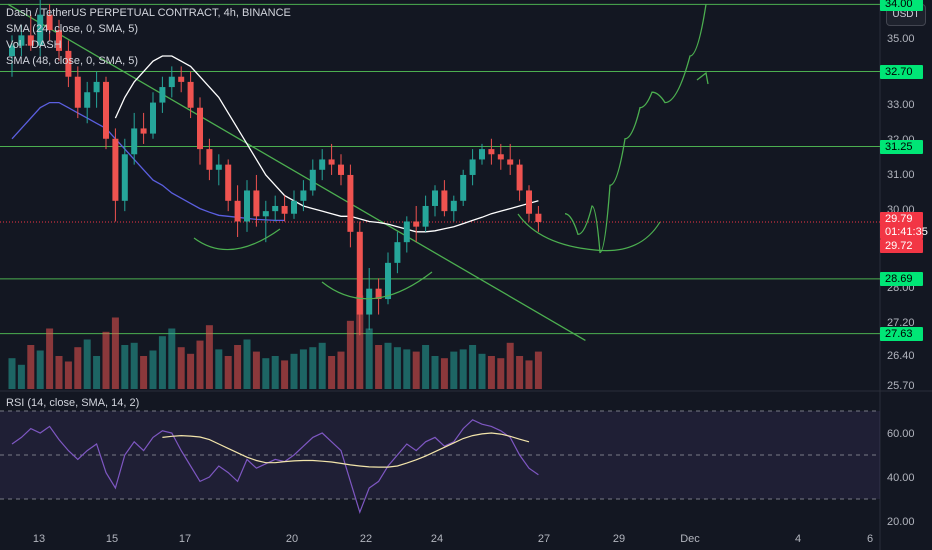  Describe the element at coordinates (544, 539) in the screenshot. I see `time-tick-label: 27` at that location.